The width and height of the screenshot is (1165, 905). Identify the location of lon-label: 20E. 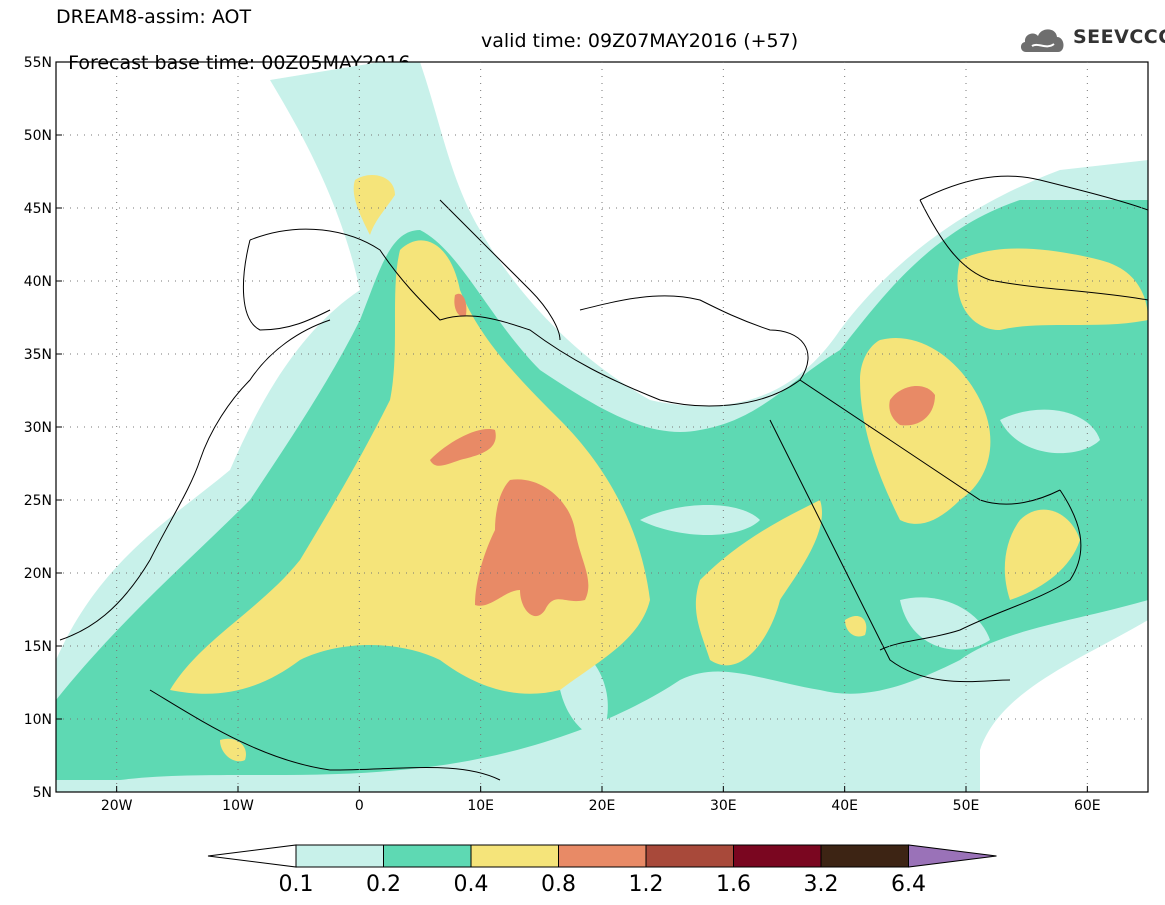
(602, 806).